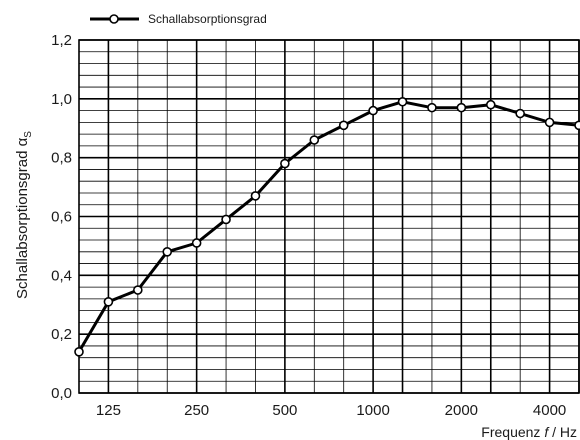 Image resolution: width=580 pixels, height=440 pixels. What do you see at coordinates (549, 410) in the screenshot?
I see `x-tick-label: 4000` at bounding box center [549, 410].